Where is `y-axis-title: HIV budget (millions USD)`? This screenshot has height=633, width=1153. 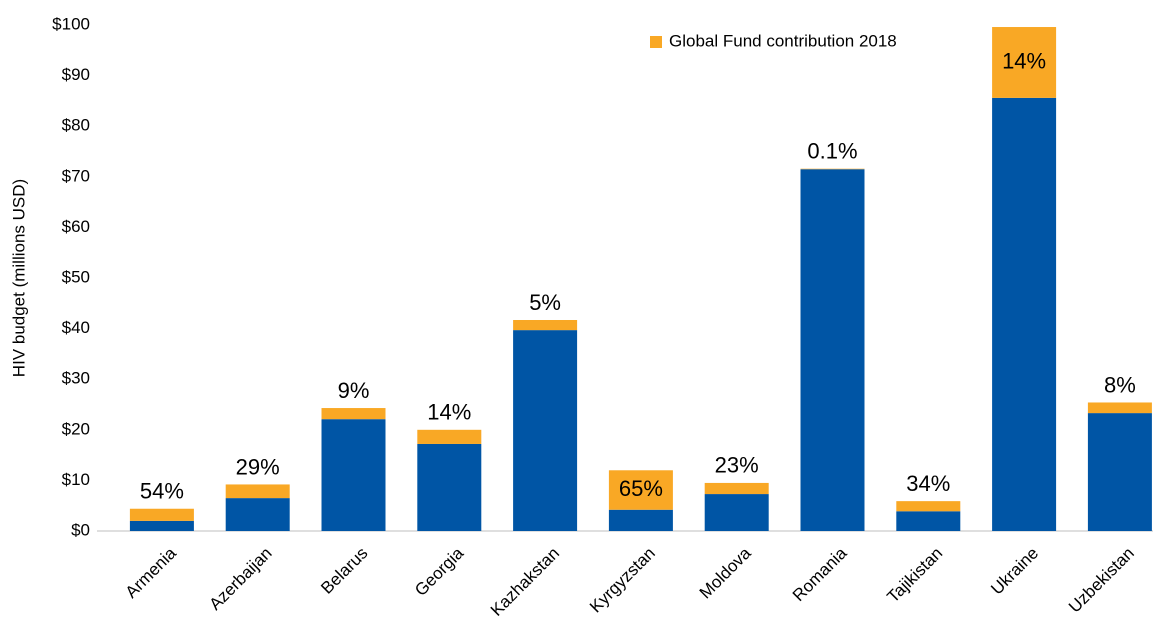
y-axis-title: HIV budget (millions USD) is located at coordinates (18, 278).